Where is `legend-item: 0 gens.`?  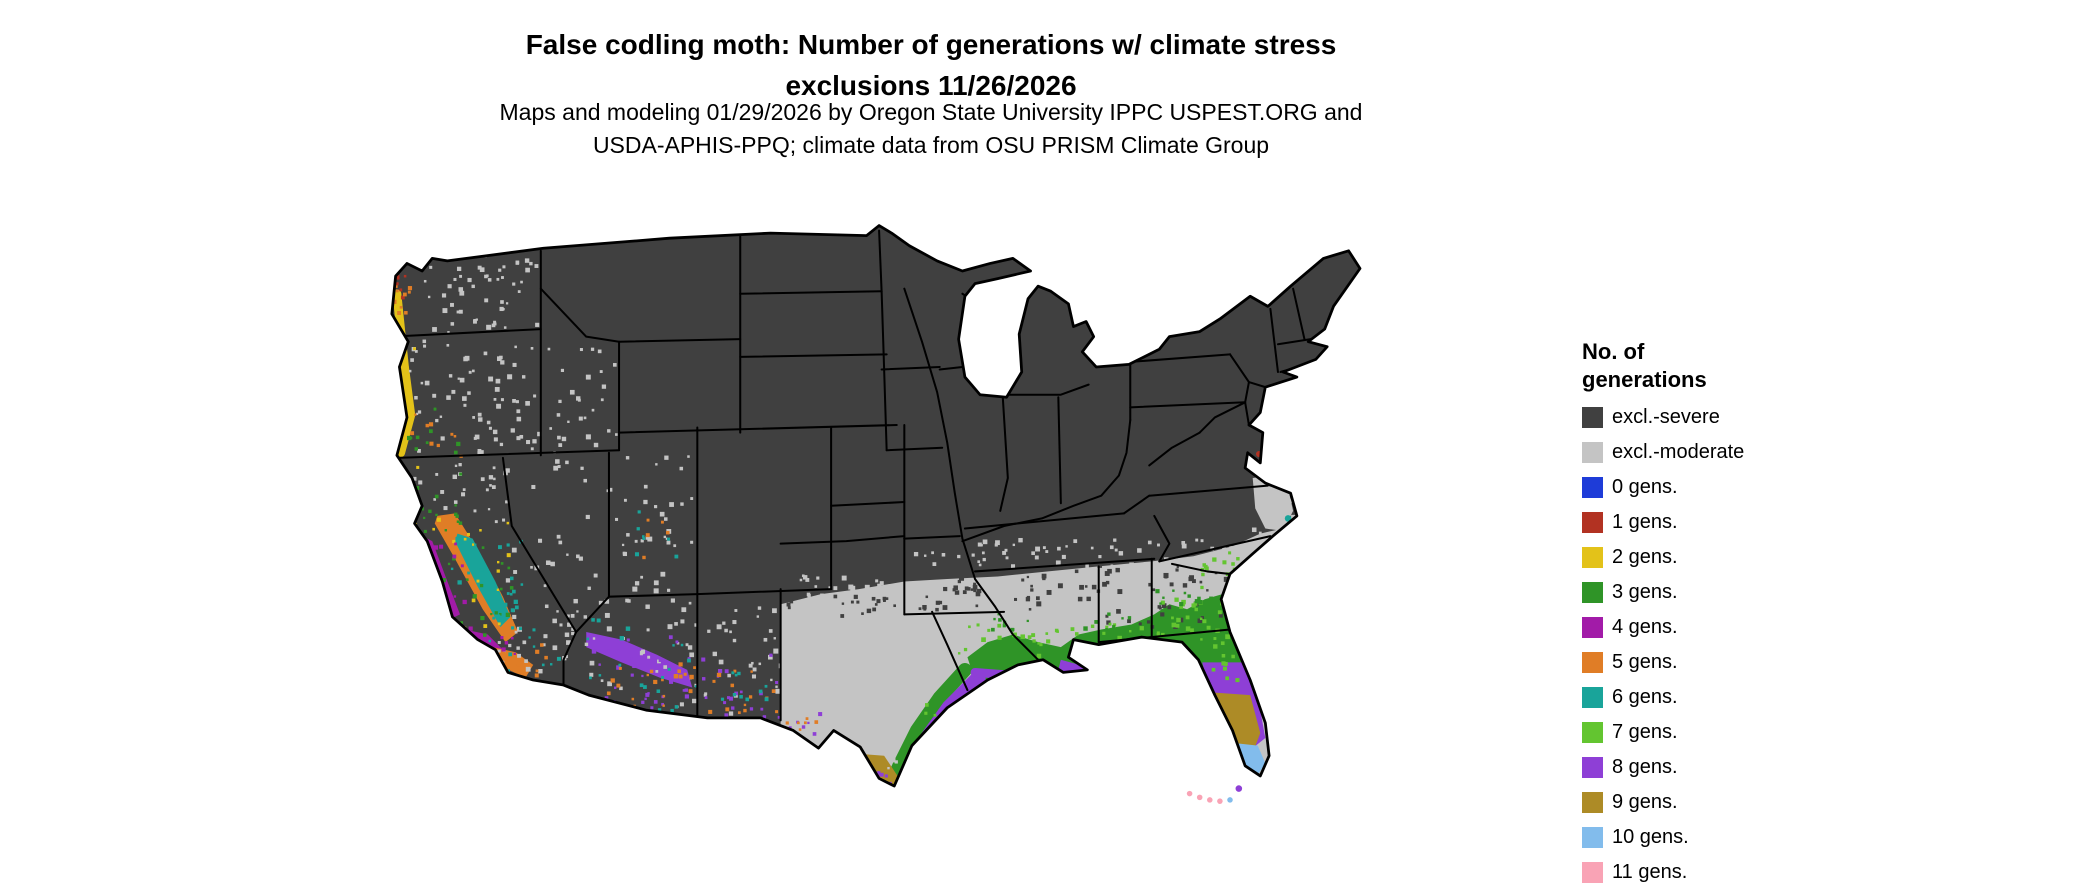
legend-item: 0 gens. is located at coordinates (1692, 487).